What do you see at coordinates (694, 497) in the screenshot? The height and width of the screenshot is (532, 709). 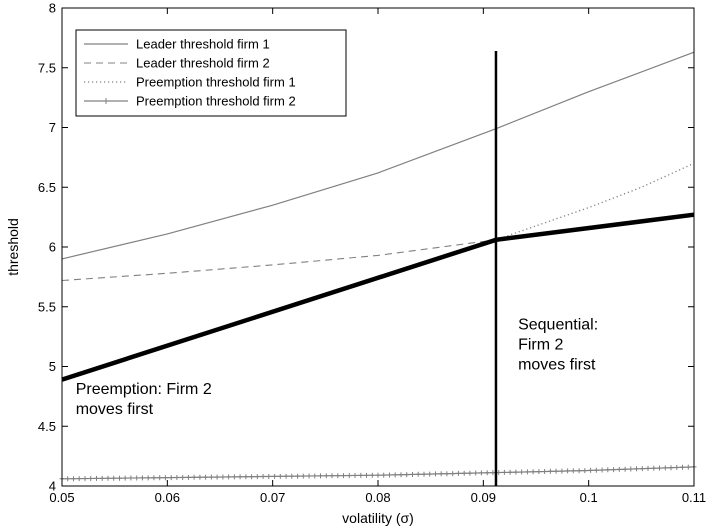 I see `x-tick-label: 0.11` at bounding box center [694, 497].